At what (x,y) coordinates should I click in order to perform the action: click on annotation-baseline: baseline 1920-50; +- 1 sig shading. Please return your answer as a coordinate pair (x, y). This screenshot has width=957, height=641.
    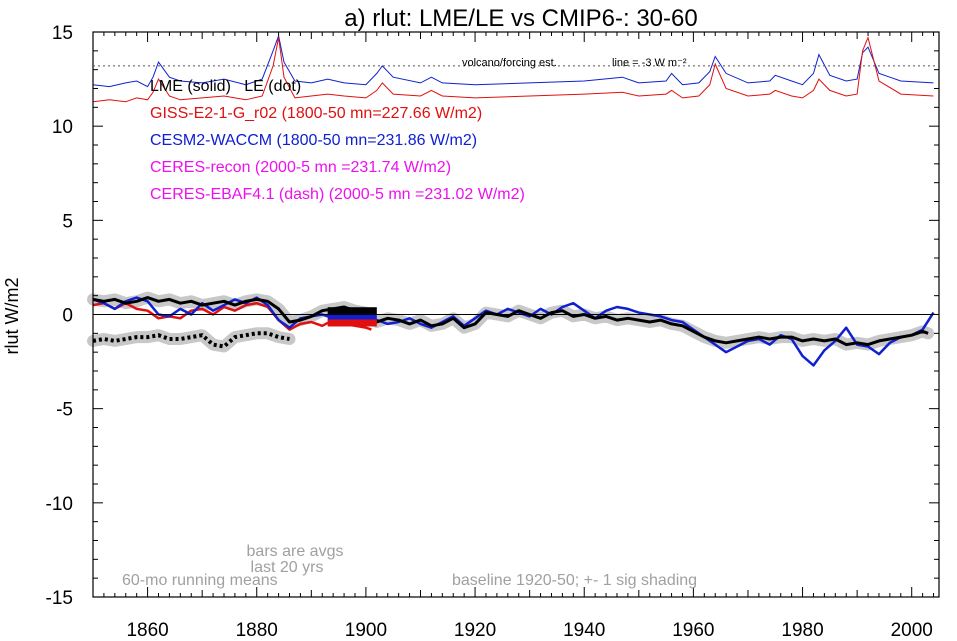
    Looking at the image, I should click on (574, 580).